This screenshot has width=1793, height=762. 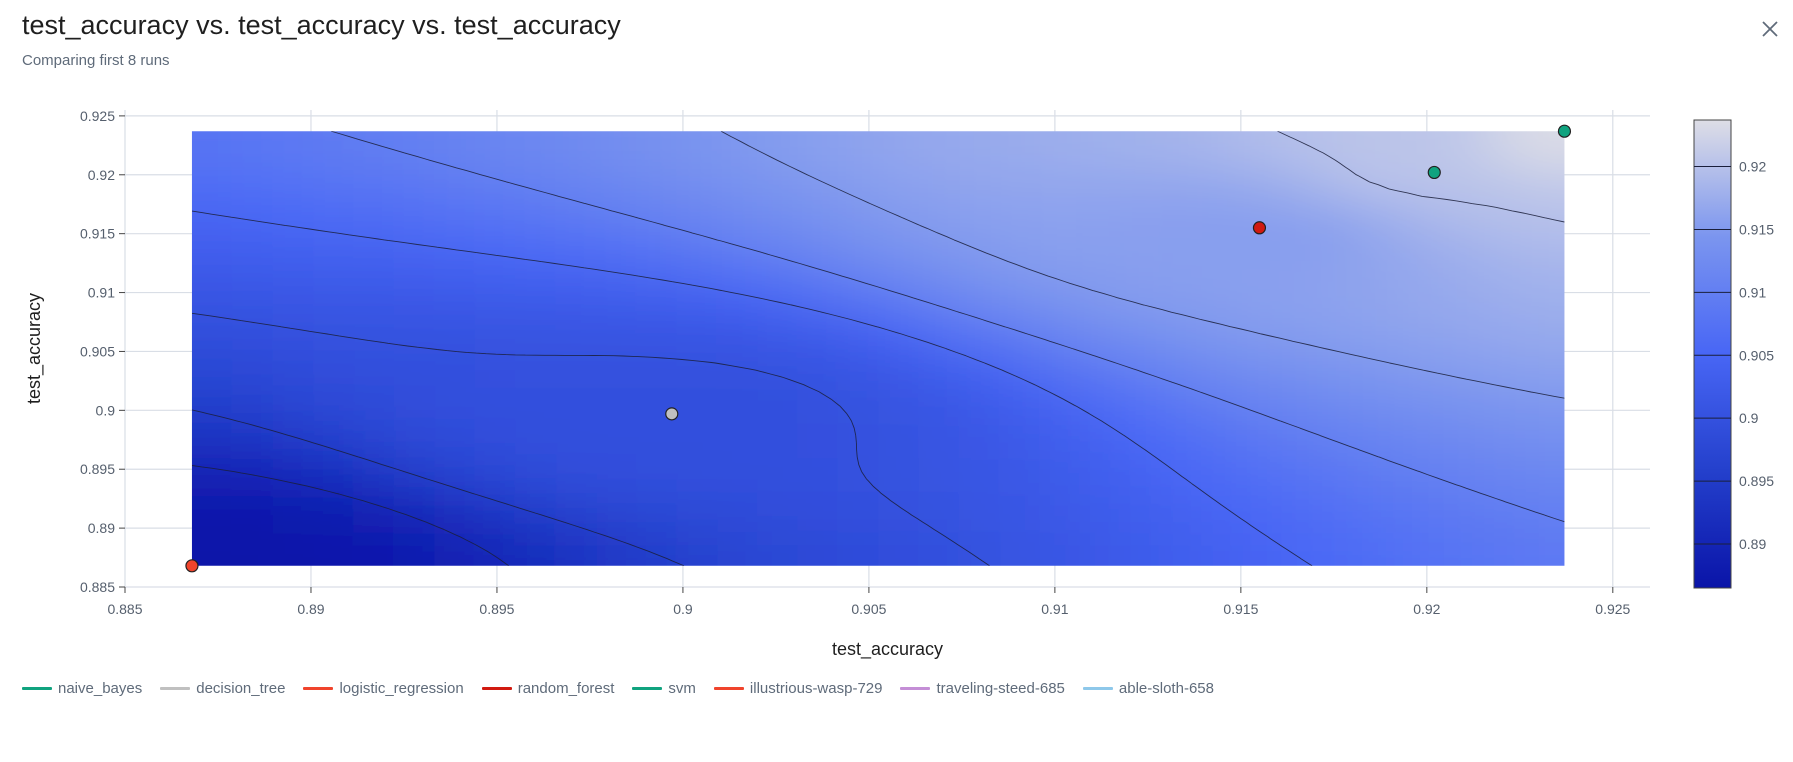 I want to click on x-tick-label: 0.895, so click(x=496, y=609).